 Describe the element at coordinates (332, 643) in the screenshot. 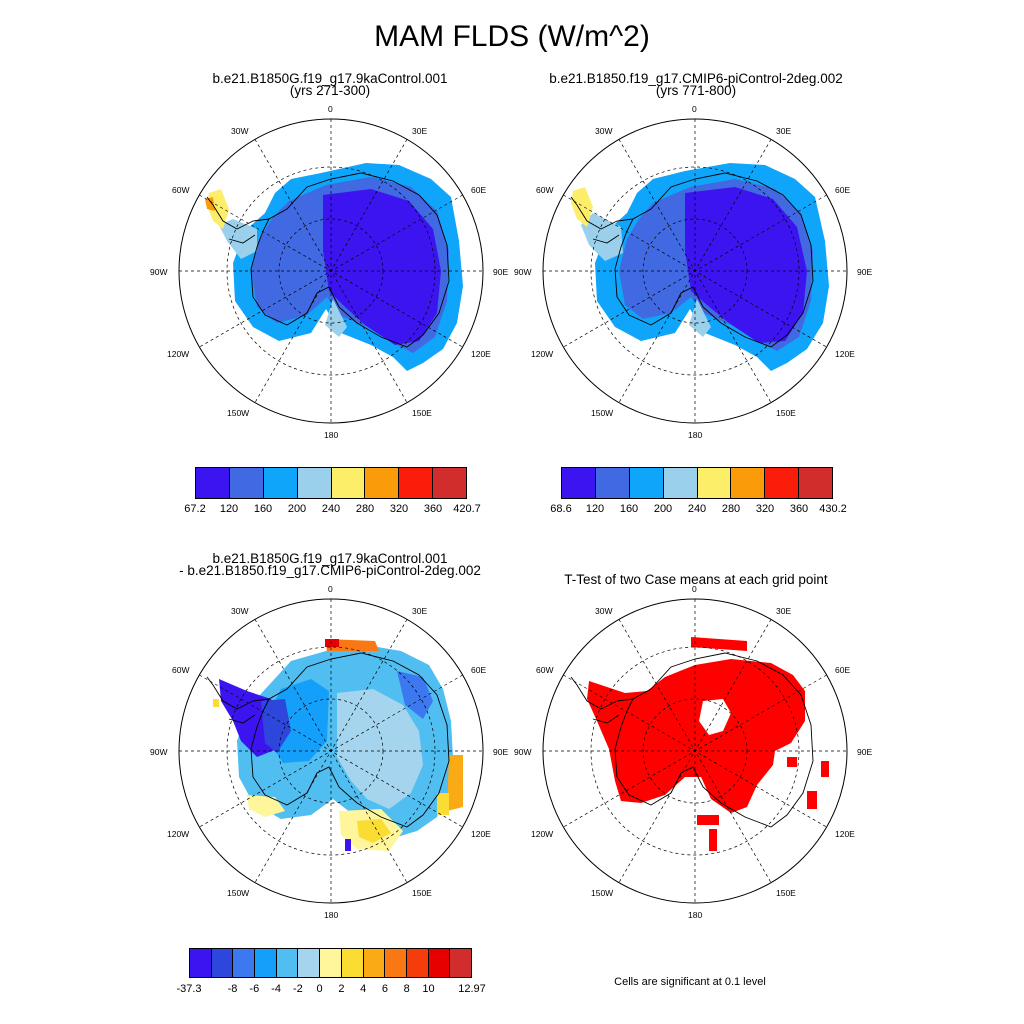

I see `diff-coast-0-30E-strong` at that location.